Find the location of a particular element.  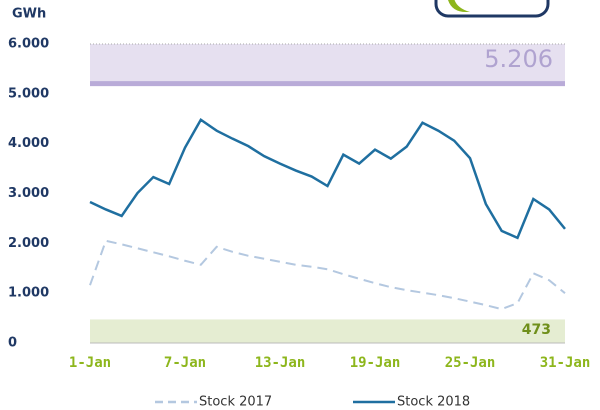

minimum-label: 473 is located at coordinates (536, 330).